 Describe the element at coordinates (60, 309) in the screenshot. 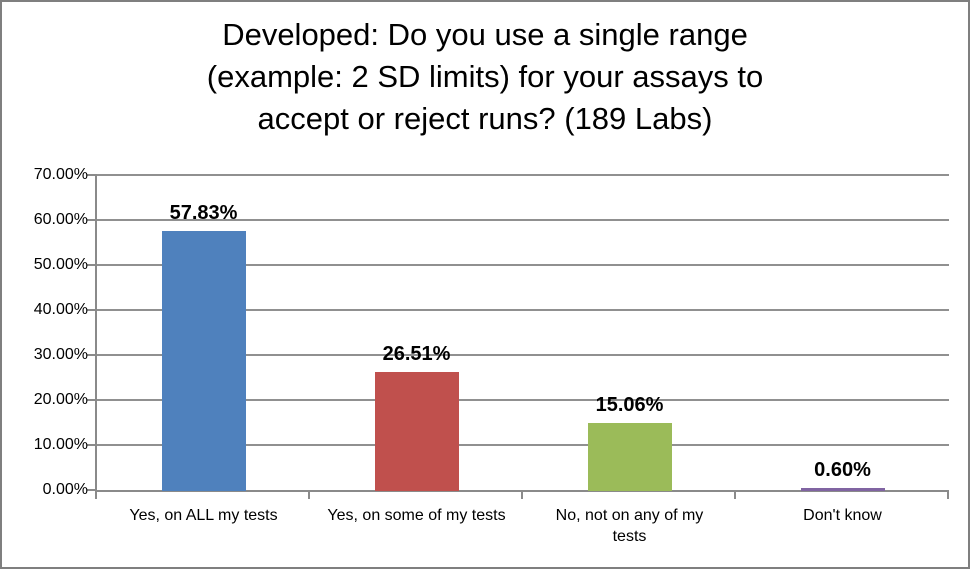

I see `y-axis-label: 40.00%` at that location.